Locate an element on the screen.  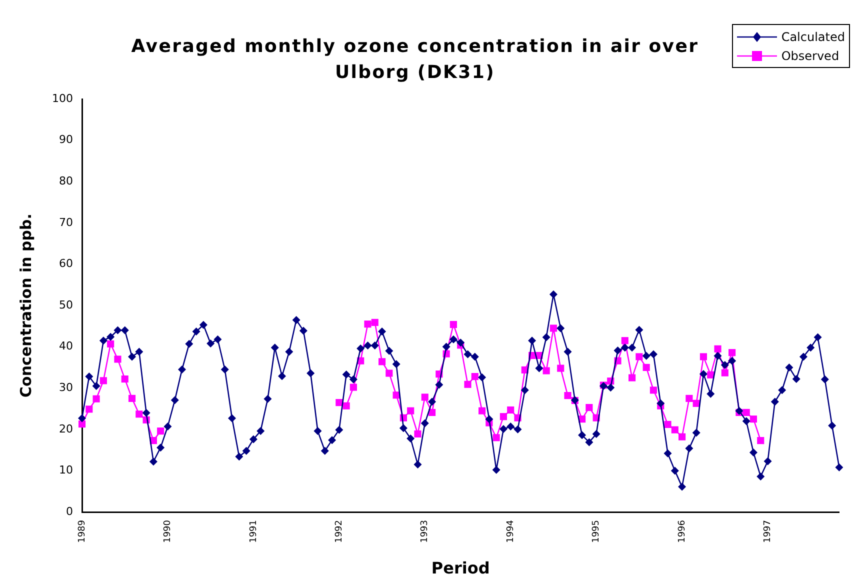
x-tick-label: 1996 is located at coordinates (682, 531).